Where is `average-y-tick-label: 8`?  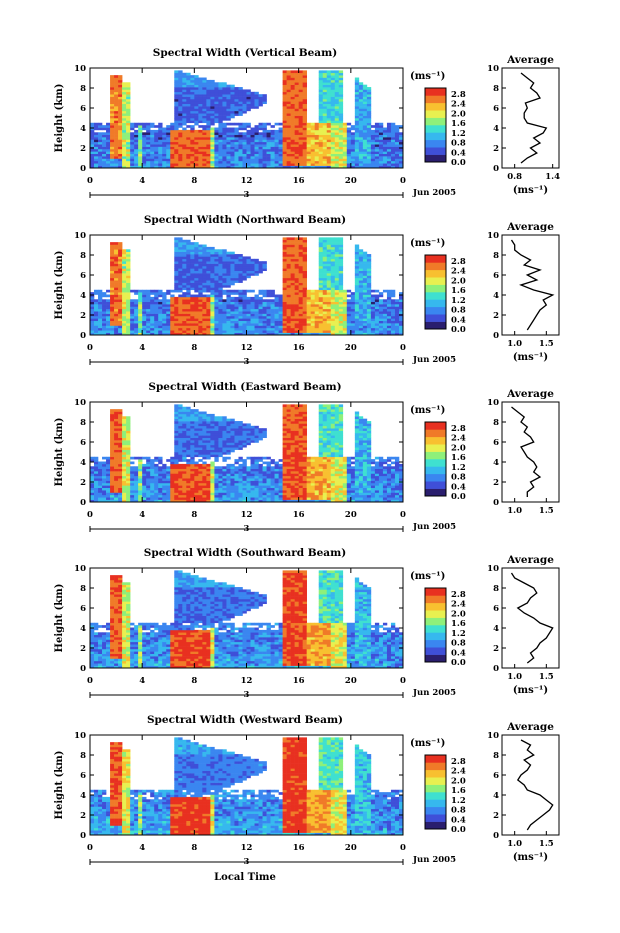
average-y-tick-label: 8 is located at coordinates (496, 256).